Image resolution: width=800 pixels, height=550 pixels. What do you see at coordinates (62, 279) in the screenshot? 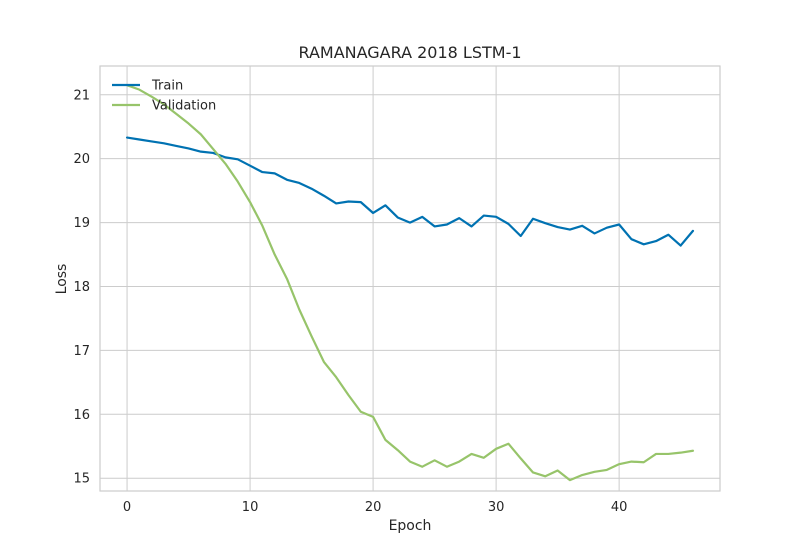
I see `y-axis-label: Loss` at bounding box center [62, 279].